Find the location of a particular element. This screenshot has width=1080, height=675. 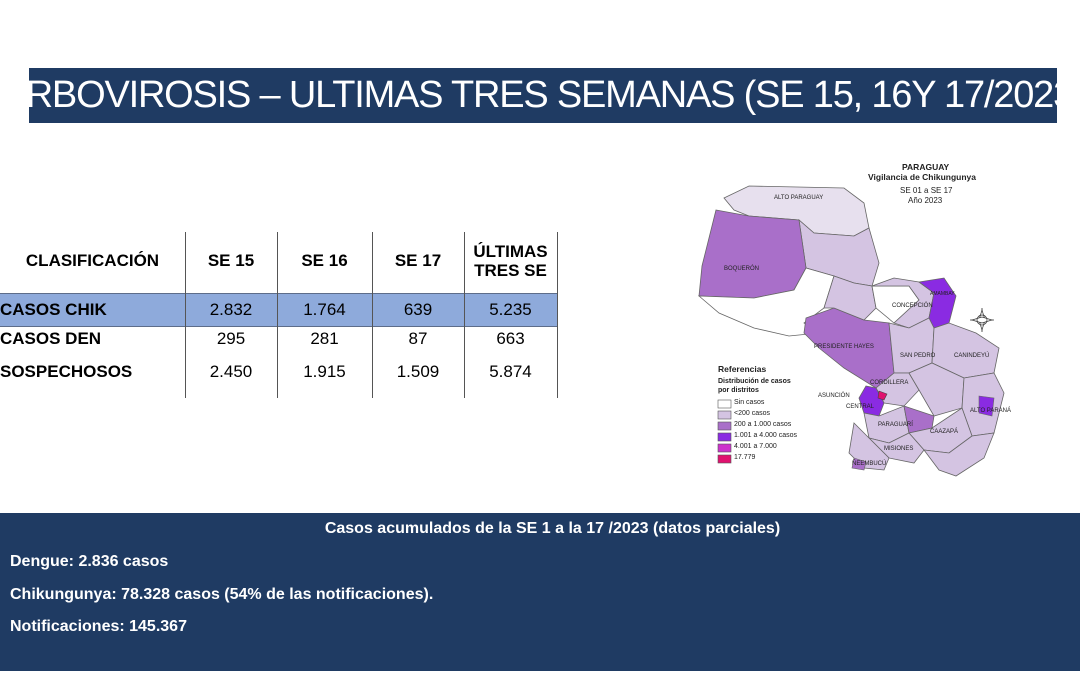

region-hayes-north is located at coordinates (850, 298).